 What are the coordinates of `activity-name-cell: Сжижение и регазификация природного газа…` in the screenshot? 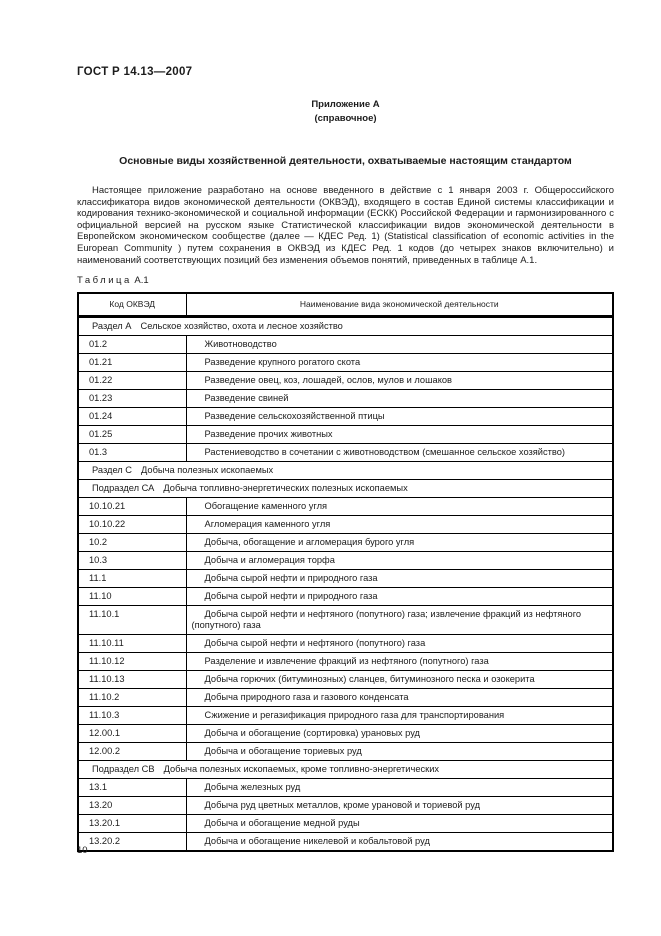 It's located at (399, 716).